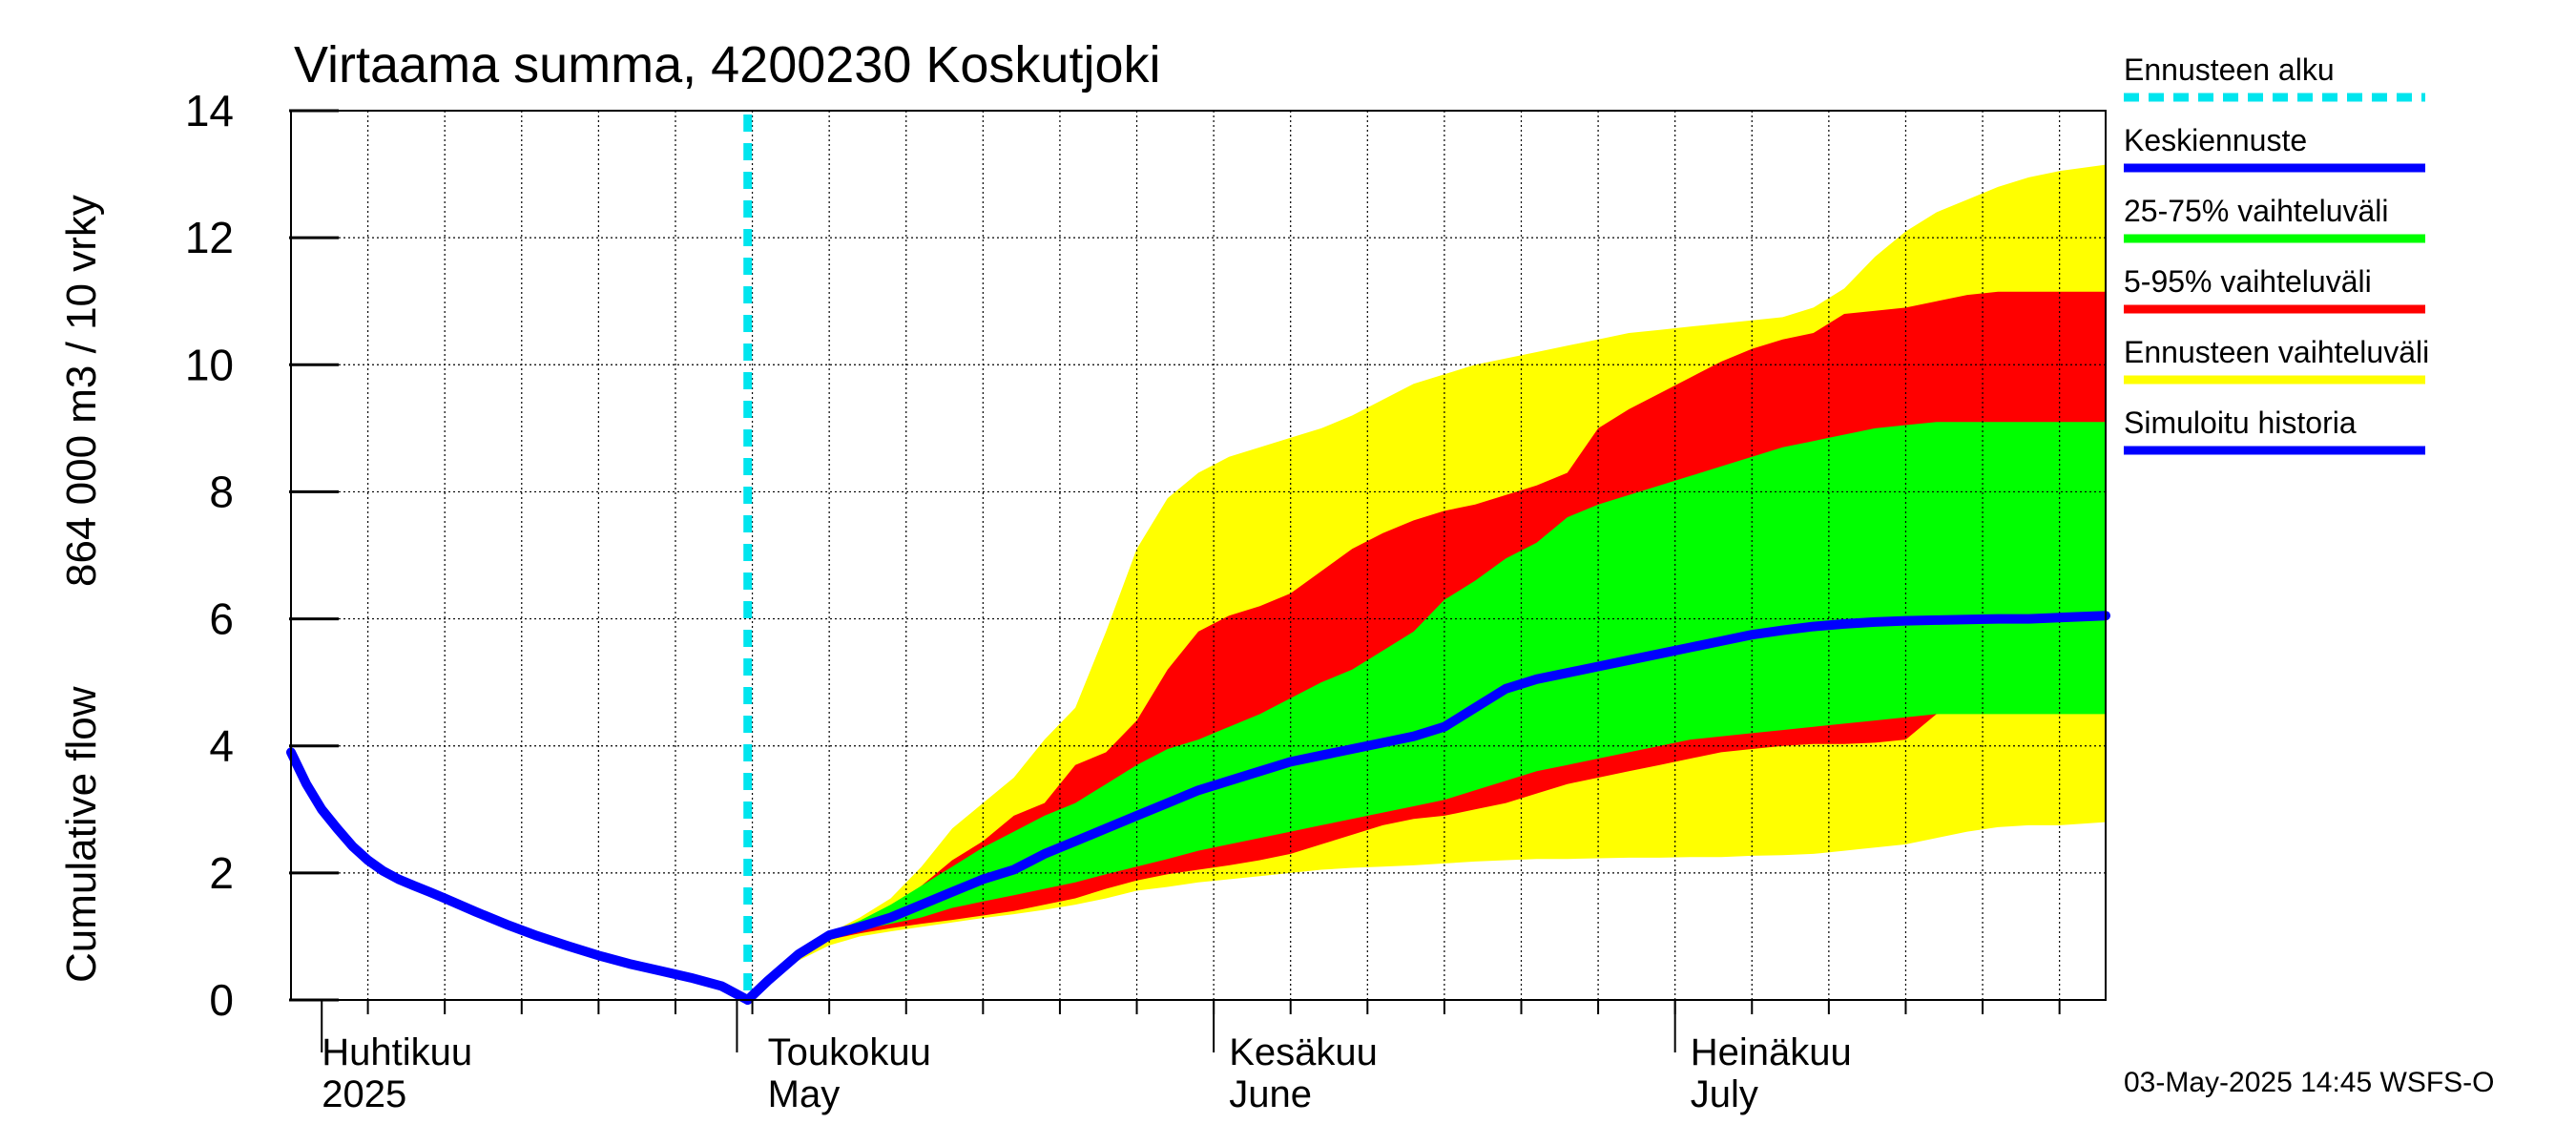 This screenshot has width=2576, height=1145. Describe the element at coordinates (2309, 1082) in the screenshot. I see `footer-timestamp: 03-May-2025 14:45 WSFS-O` at that location.